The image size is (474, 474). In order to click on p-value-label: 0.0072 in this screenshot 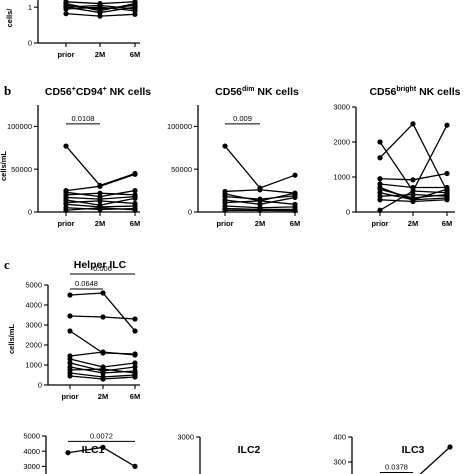, I will do `click(101, 435)`.